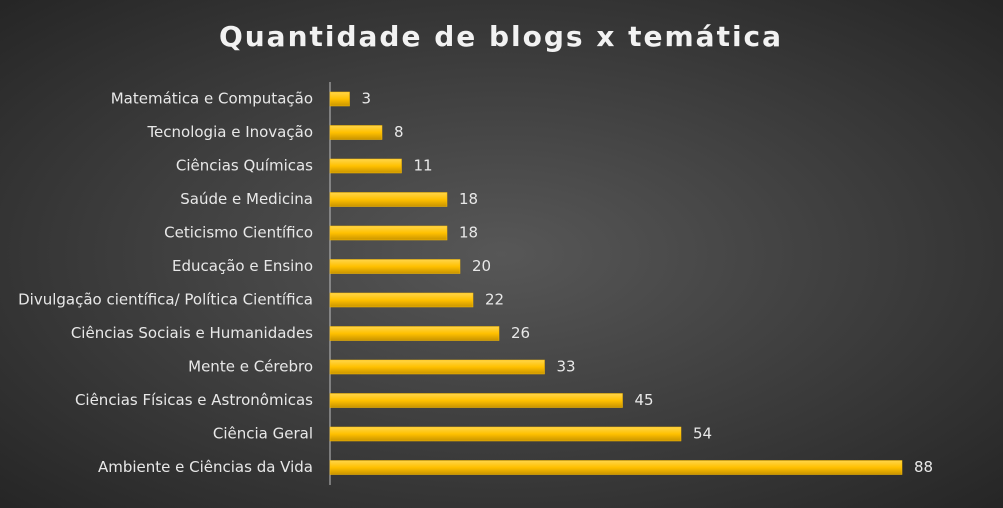 Image resolution: width=1003 pixels, height=508 pixels. Describe the element at coordinates (250, 367) in the screenshot. I see `y-tick-label: Mente e Cérebro` at that location.